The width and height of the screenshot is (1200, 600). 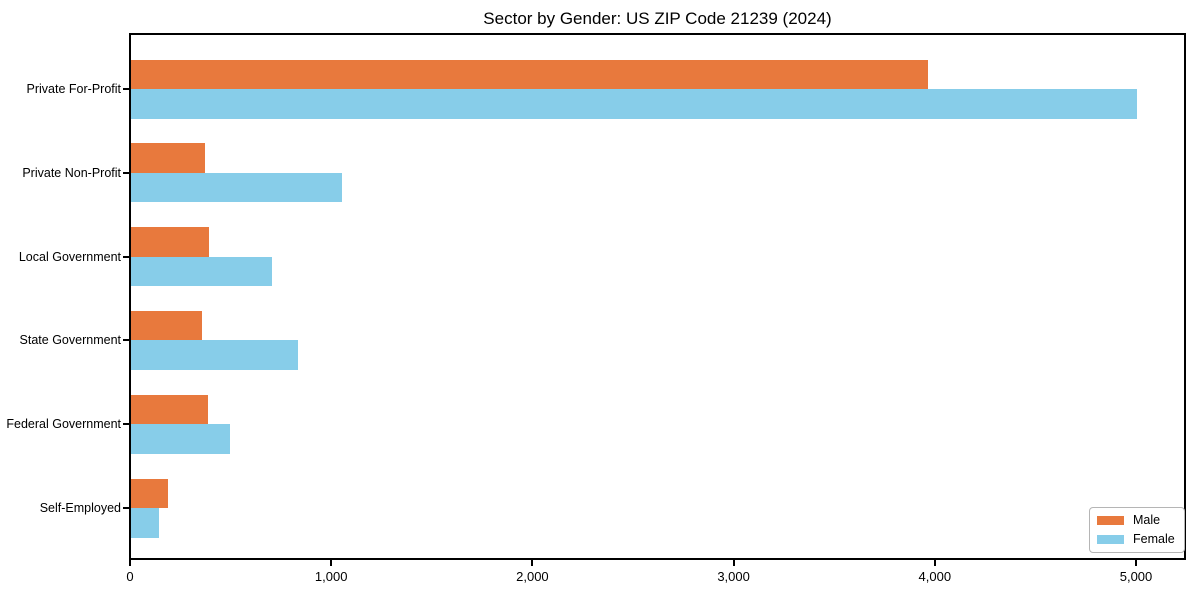 I want to click on bar-male-self-employed, so click(x=150, y=493).